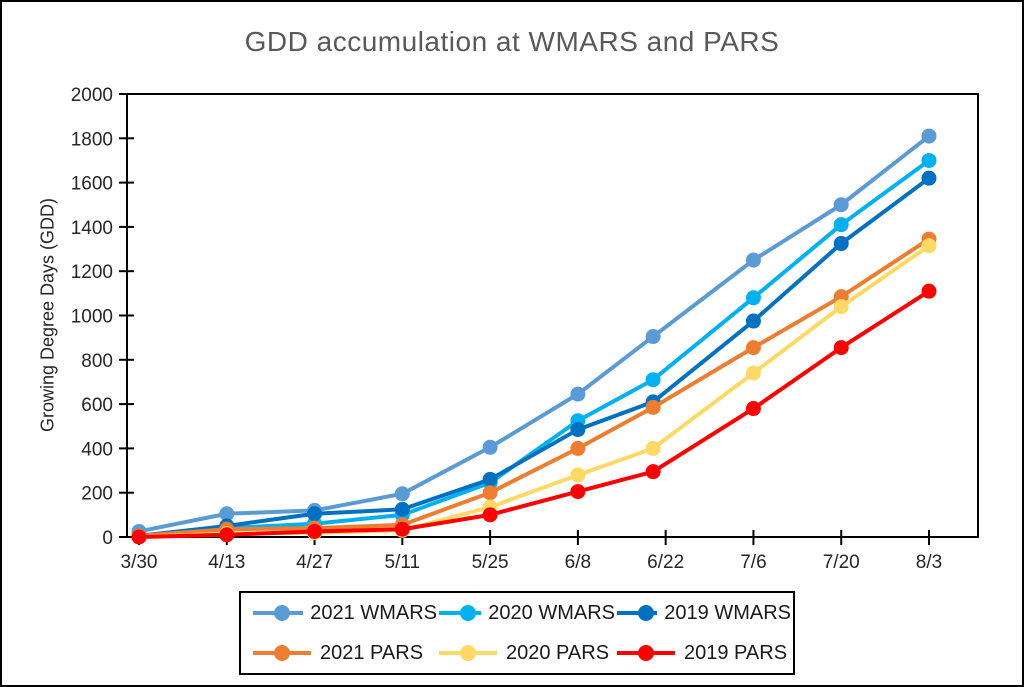 Image resolution: width=1024 pixels, height=687 pixels. I want to click on legend-label: 2021 PARS, so click(372, 652).